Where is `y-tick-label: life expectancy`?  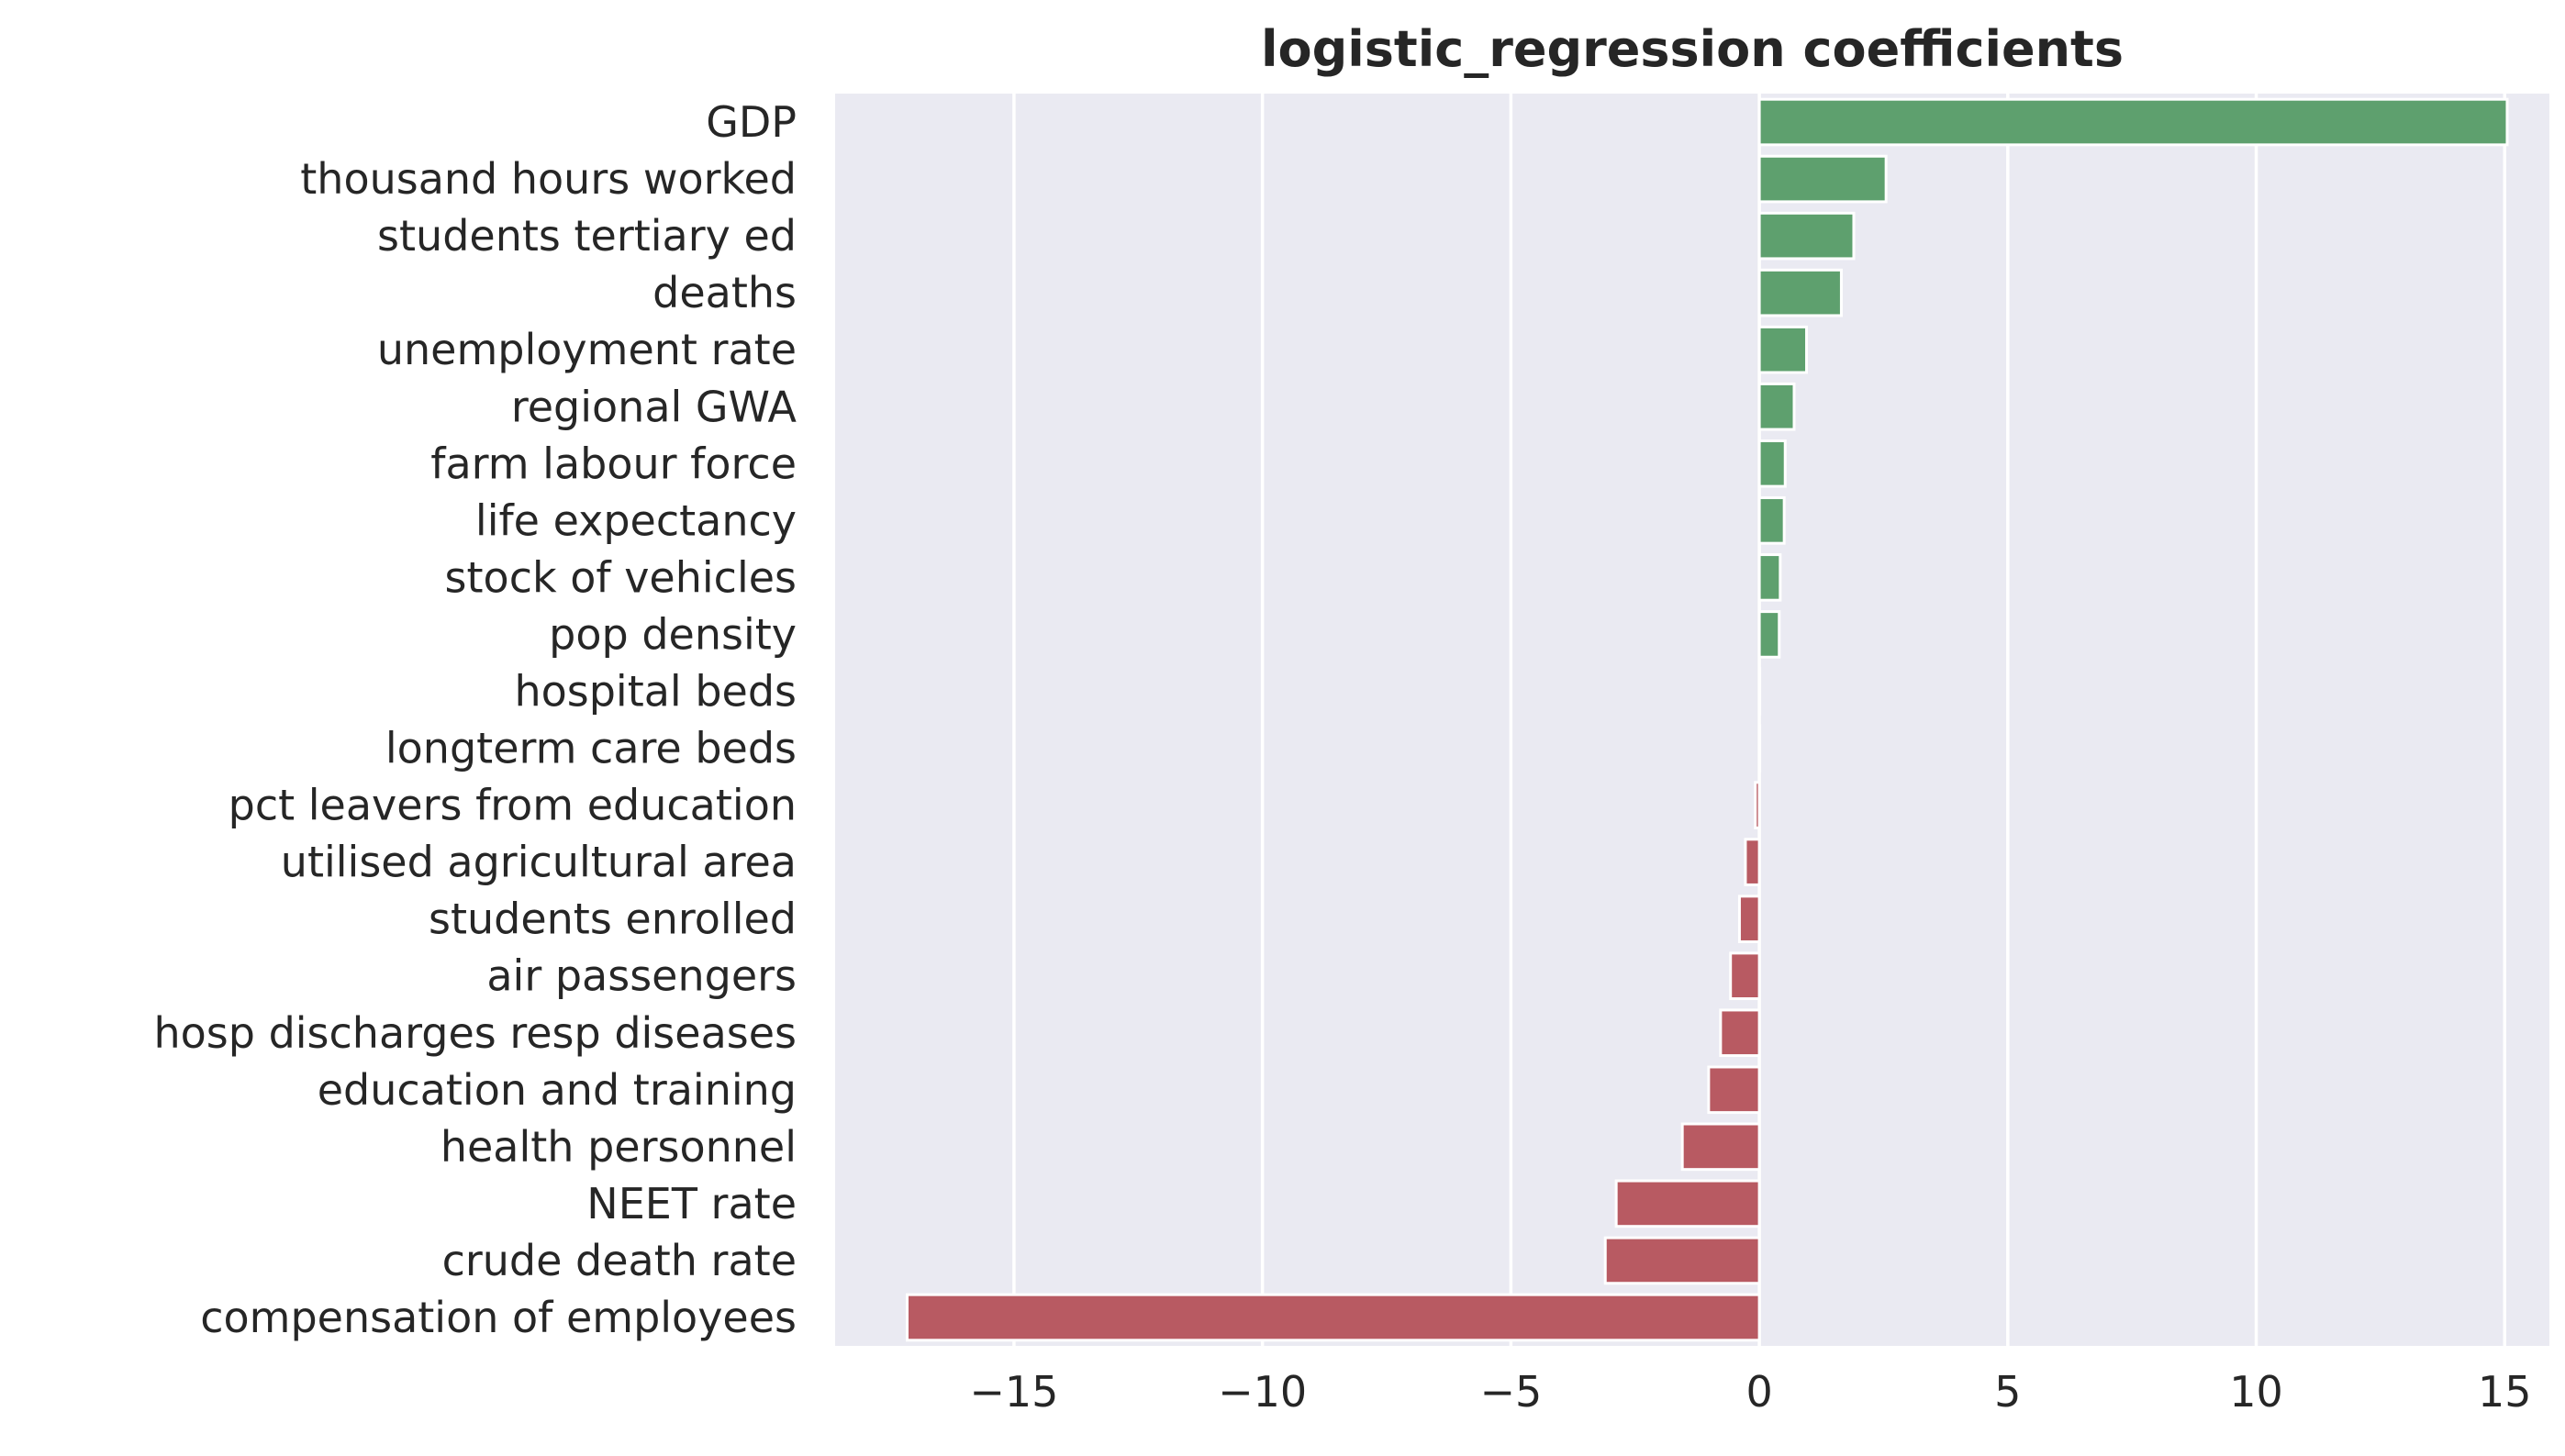
y-tick-label: life expectancy is located at coordinates (636, 520).